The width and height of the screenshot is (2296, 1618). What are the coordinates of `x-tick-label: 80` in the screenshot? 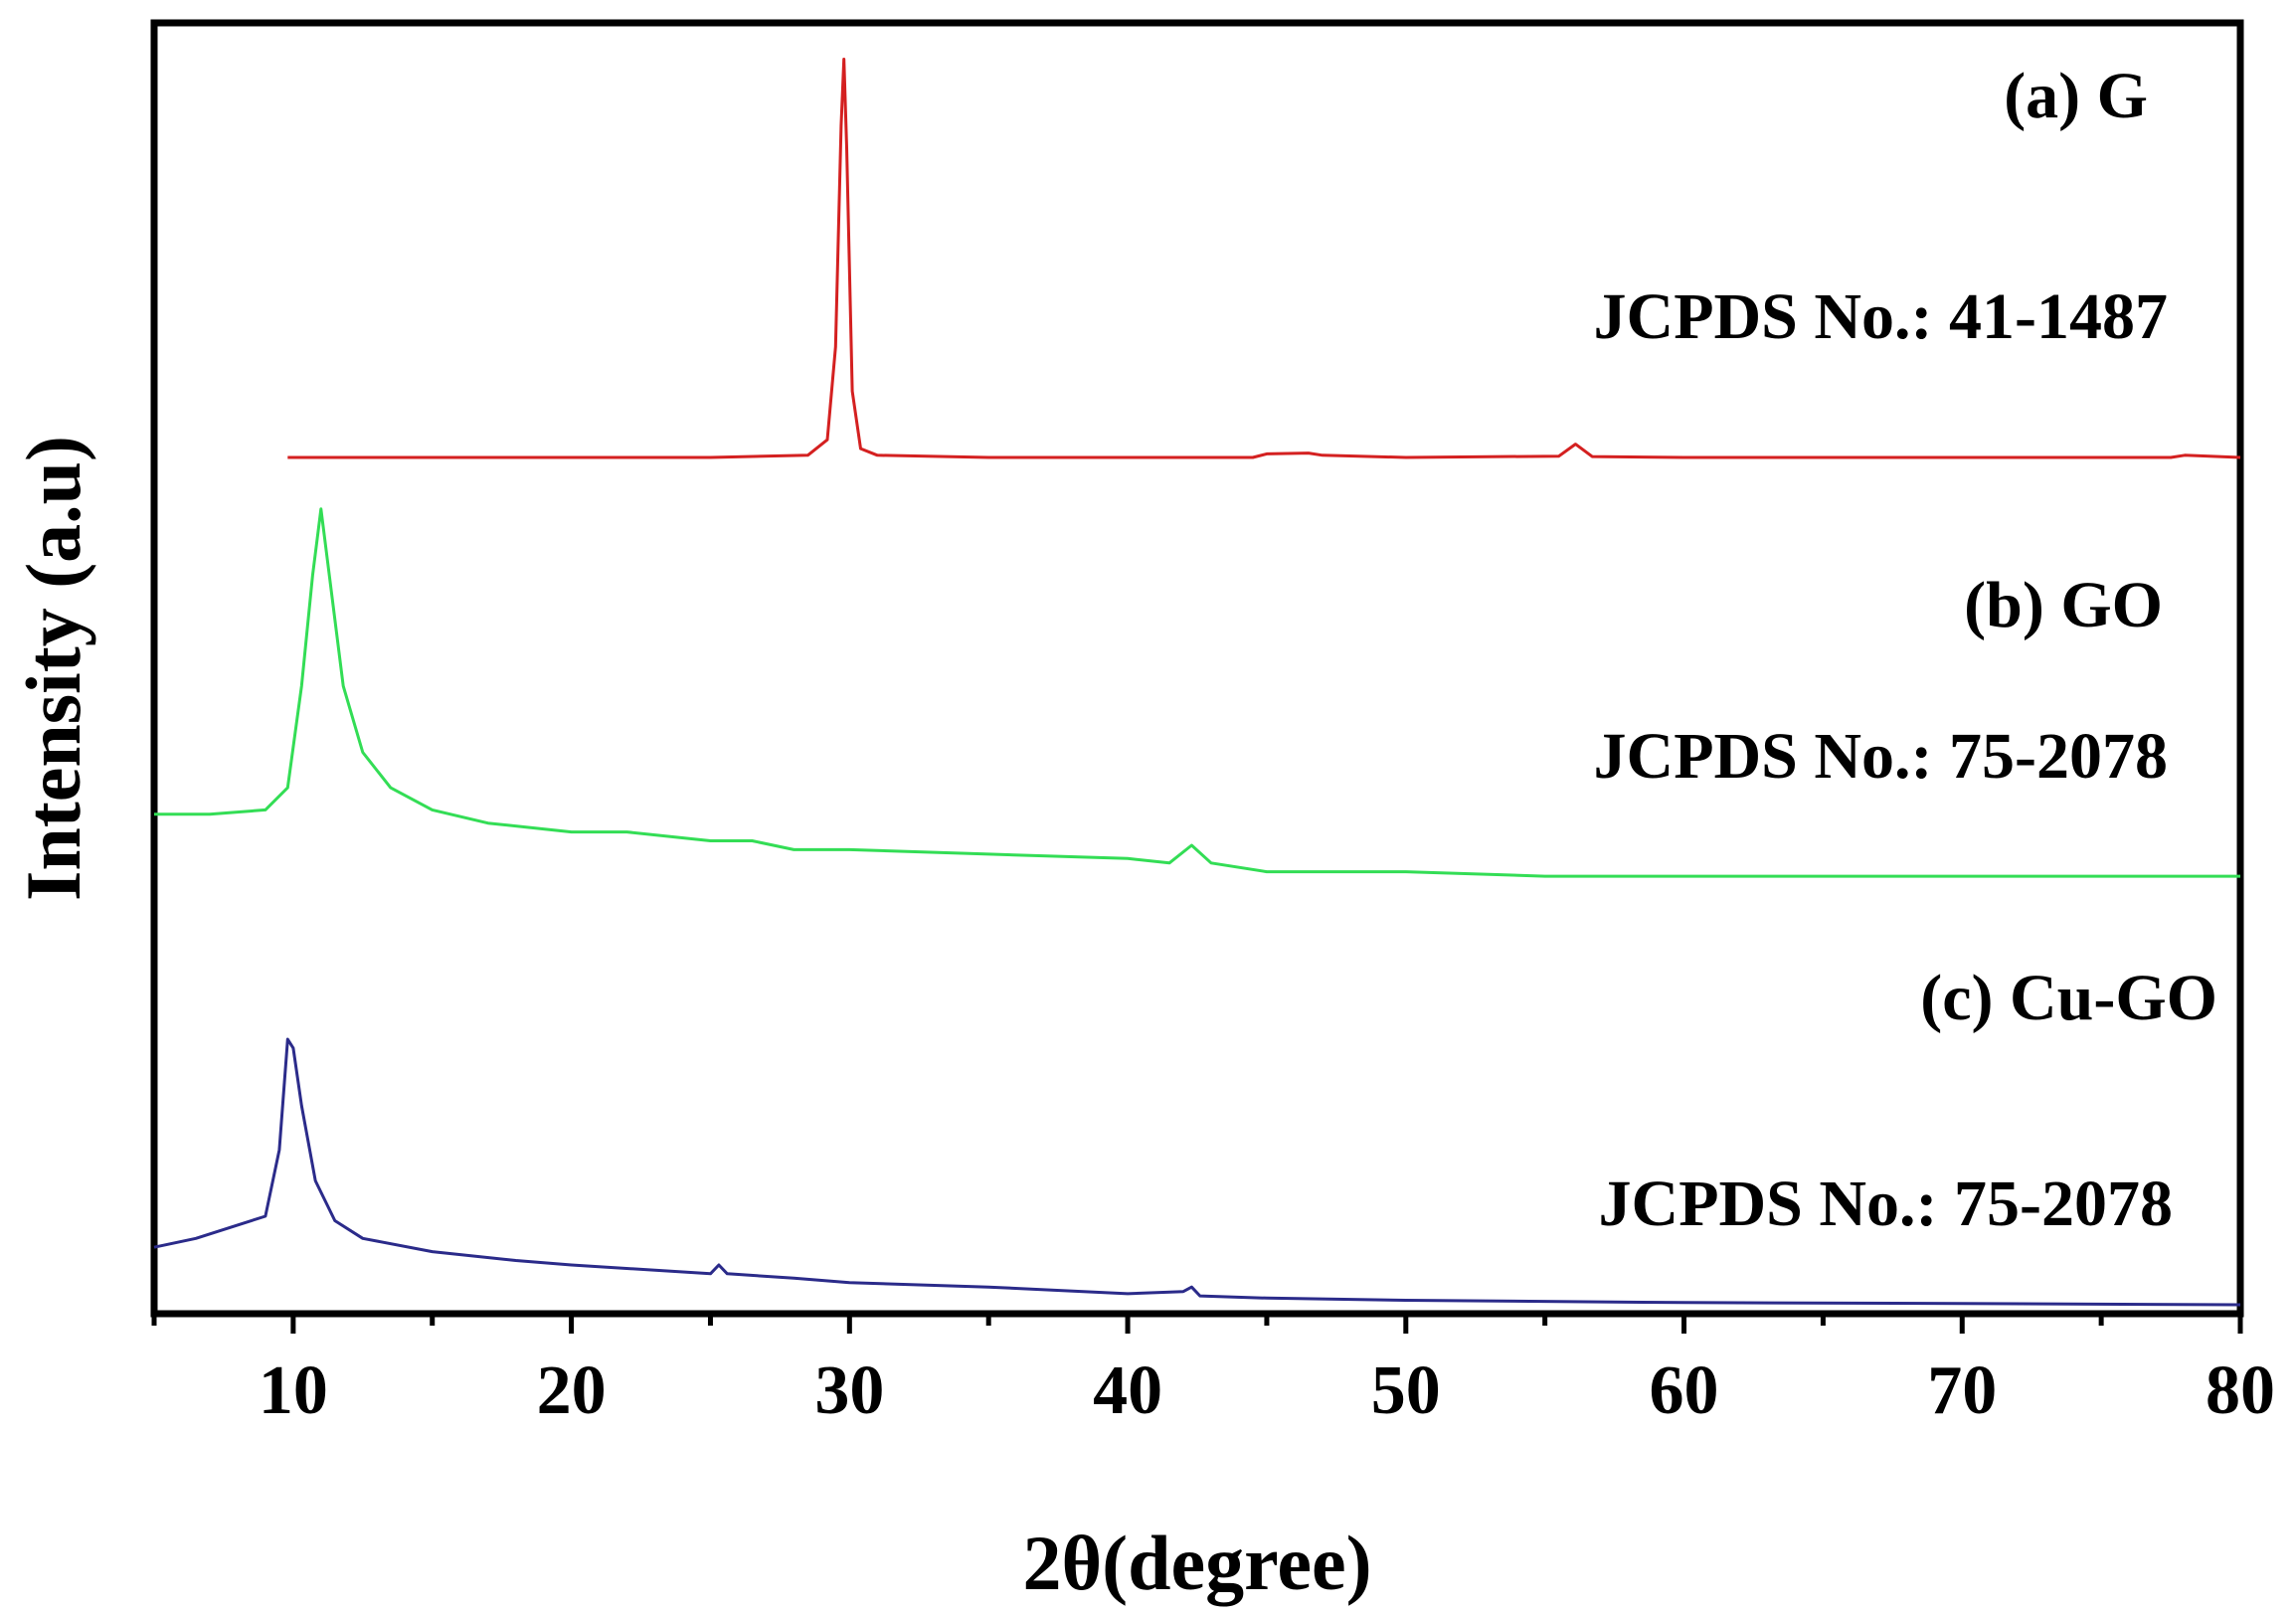 It's located at (2240, 1390).